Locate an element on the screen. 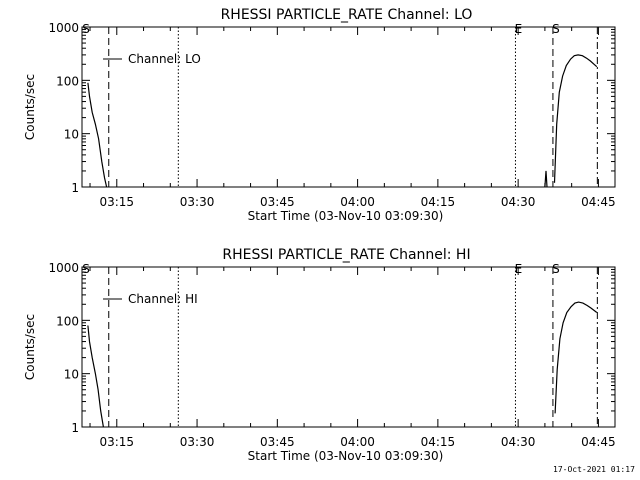  series-line-segment3 is located at coordinates (575, 118).